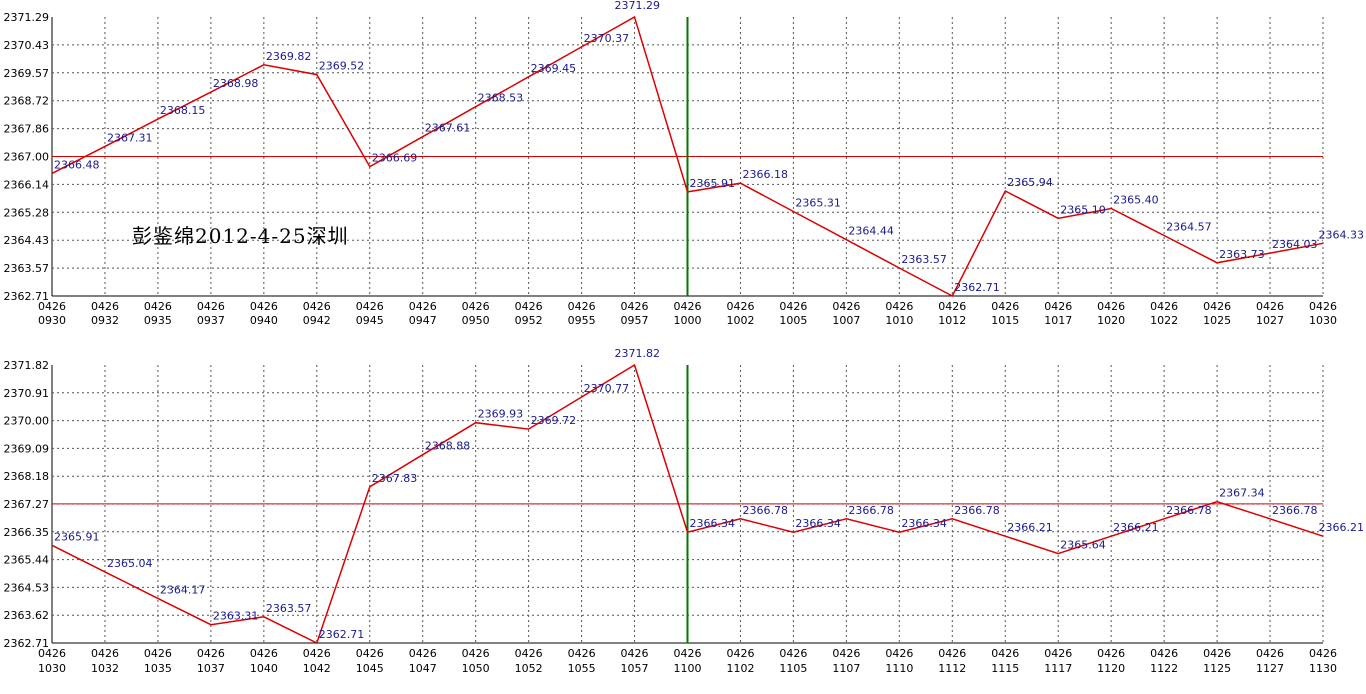 The height and width of the screenshot is (694, 1366). Describe the element at coordinates (846, 320) in the screenshot. I see `x-tick-label-time: 1007` at that location.